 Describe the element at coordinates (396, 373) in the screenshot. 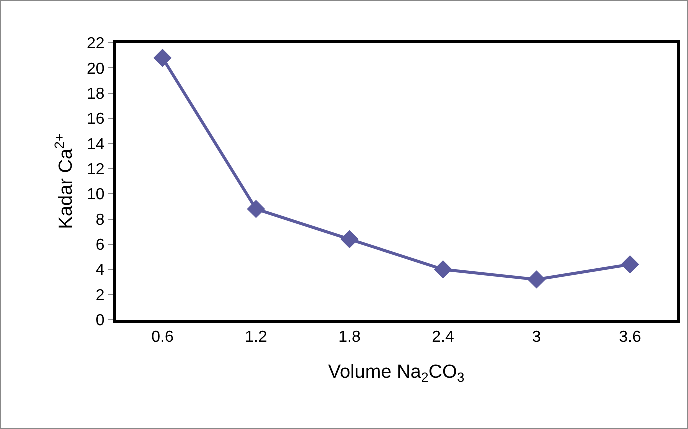

I see `x-axis-title: Volume Na$_{2}$CO$_{3}$` at that location.